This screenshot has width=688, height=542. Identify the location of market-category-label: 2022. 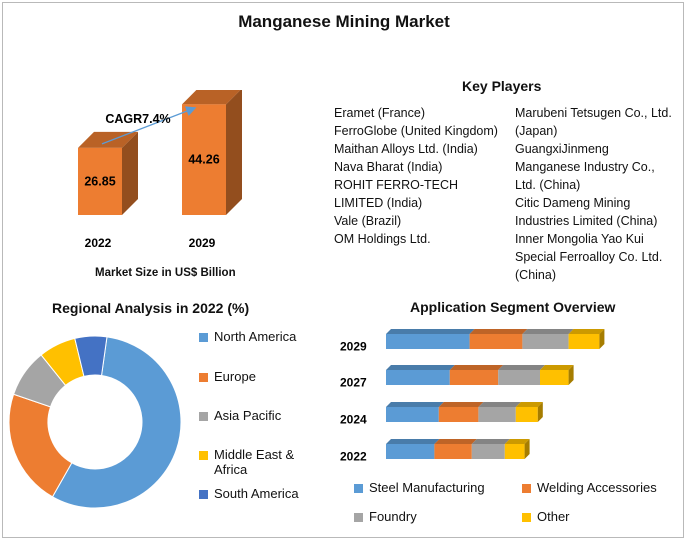
(98, 243).